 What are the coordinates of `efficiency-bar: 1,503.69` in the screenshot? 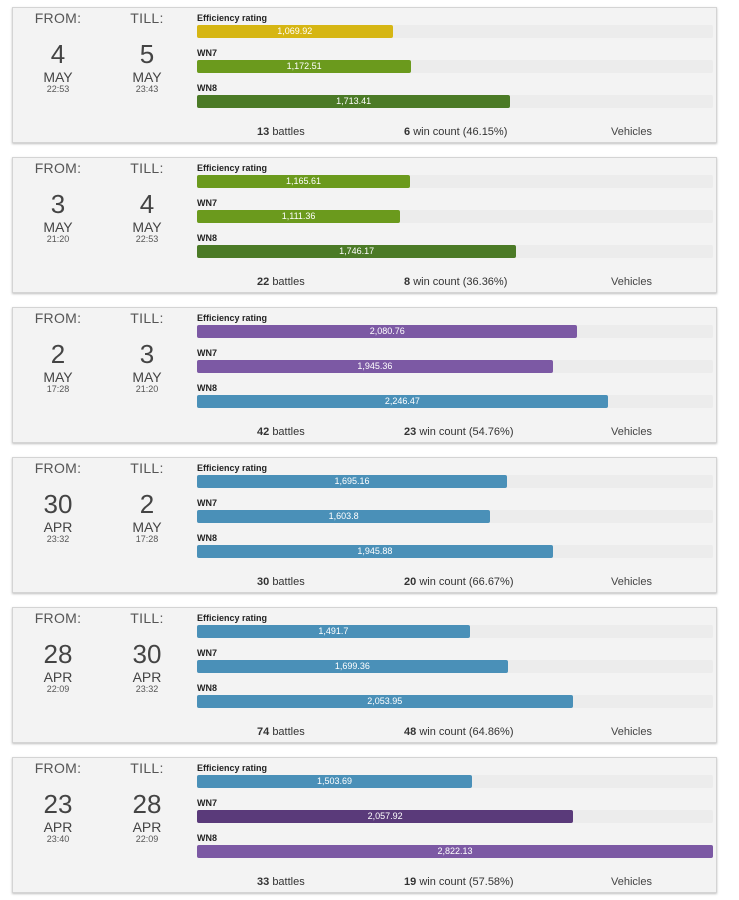 It's located at (334, 781).